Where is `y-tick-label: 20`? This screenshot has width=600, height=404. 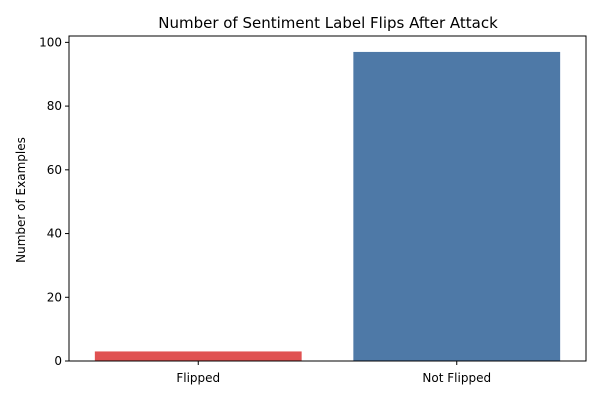
y-tick-label: 20 is located at coordinates (54, 297).